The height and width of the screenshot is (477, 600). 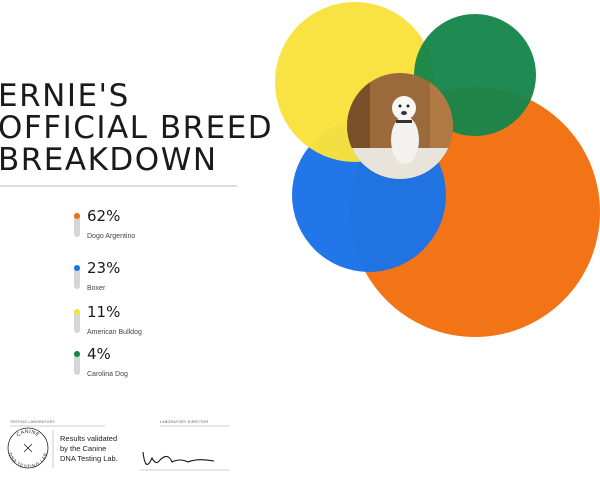 What do you see at coordinates (65, 96) in the screenshot?
I see `title-line: ERNIE'S` at bounding box center [65, 96].